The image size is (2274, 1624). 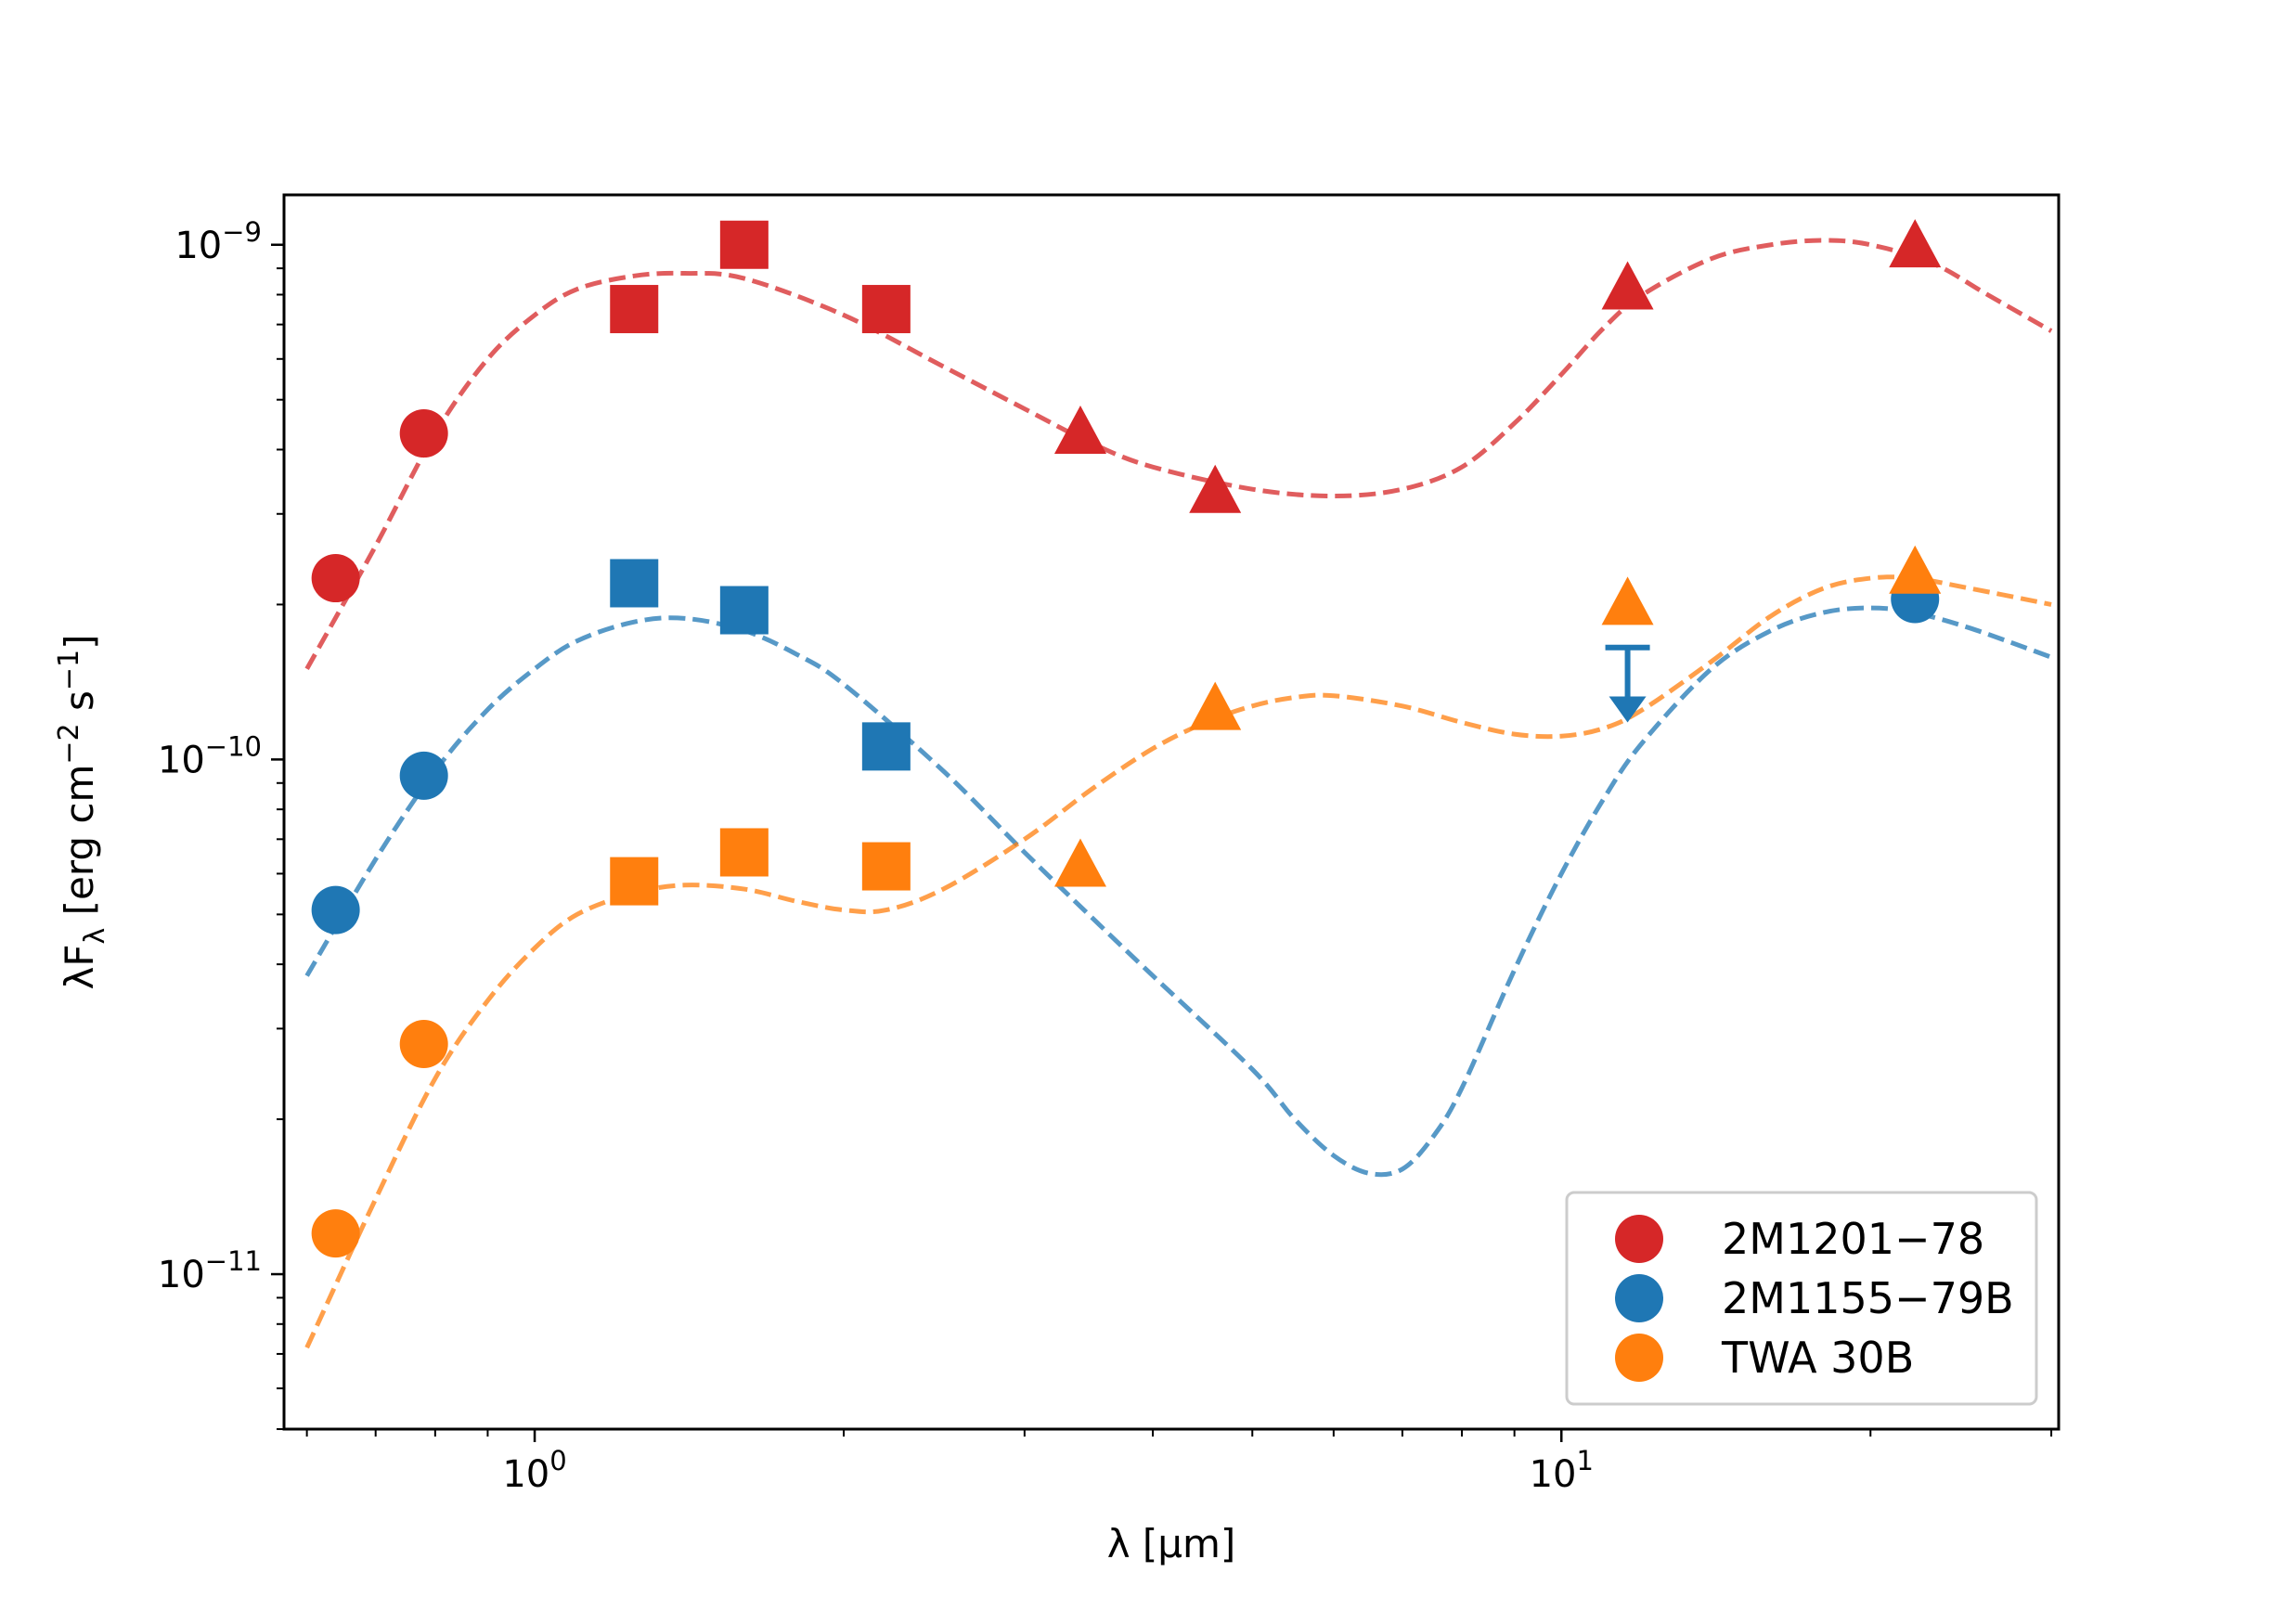 I want to click on y-tick-label: 10−10, so click(x=210, y=756).